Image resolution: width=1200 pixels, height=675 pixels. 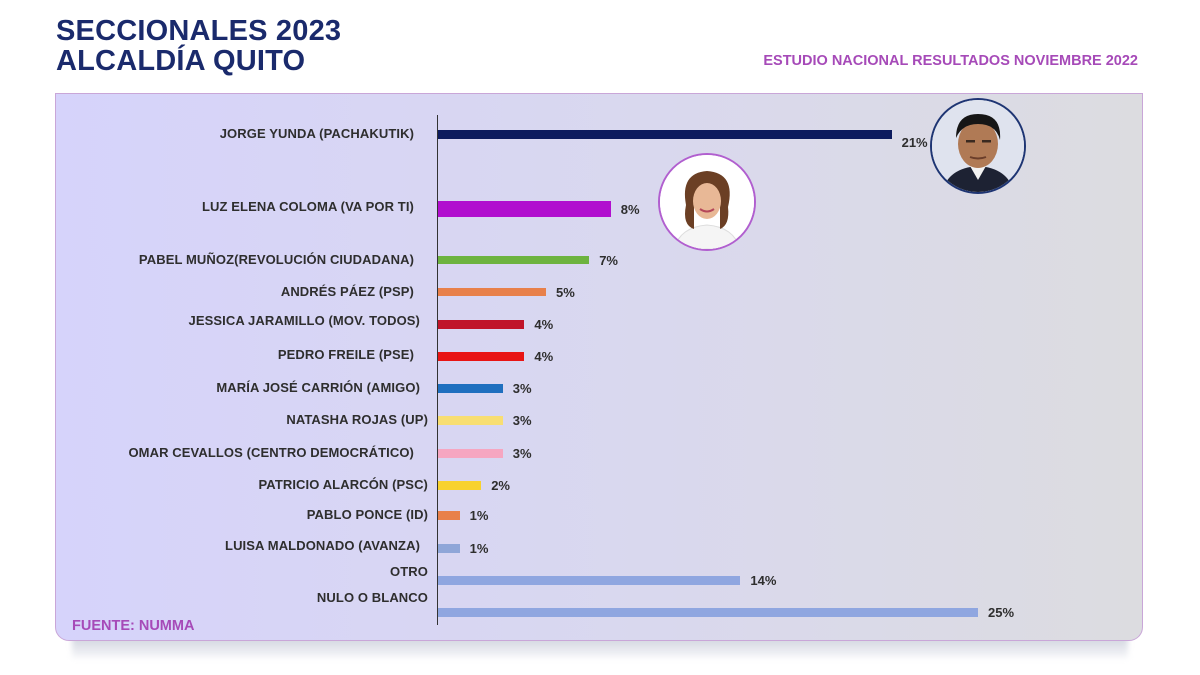 I want to click on data-label: 25%, so click(x=1001, y=612).